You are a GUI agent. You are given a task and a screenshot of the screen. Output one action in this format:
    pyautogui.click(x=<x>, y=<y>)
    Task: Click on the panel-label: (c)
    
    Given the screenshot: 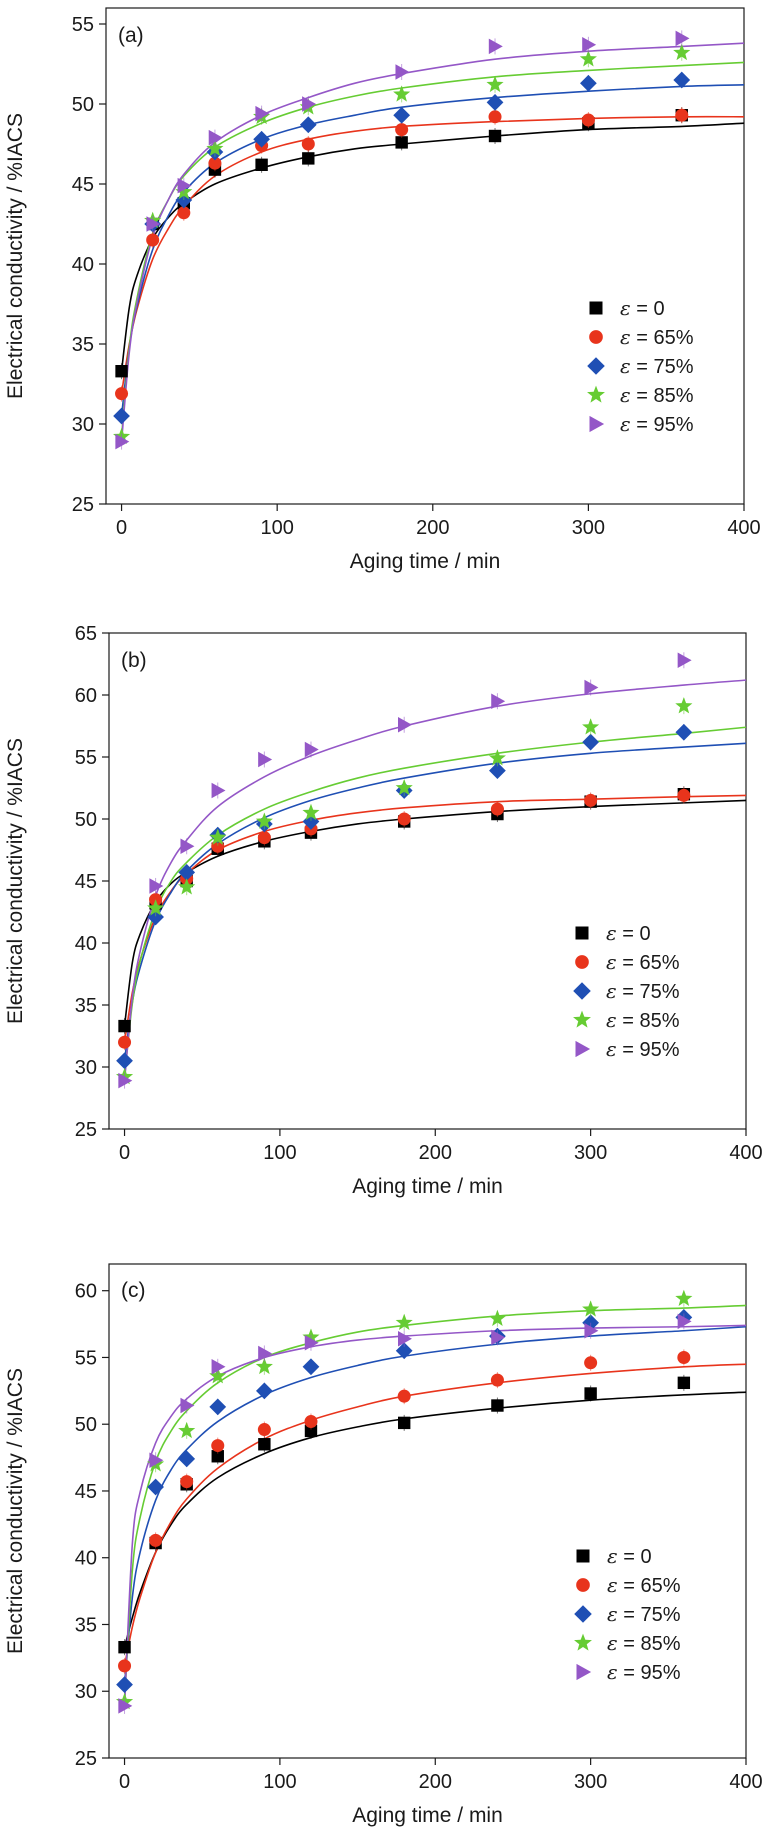 What is the action you would take?
    pyautogui.click(x=133, y=1290)
    